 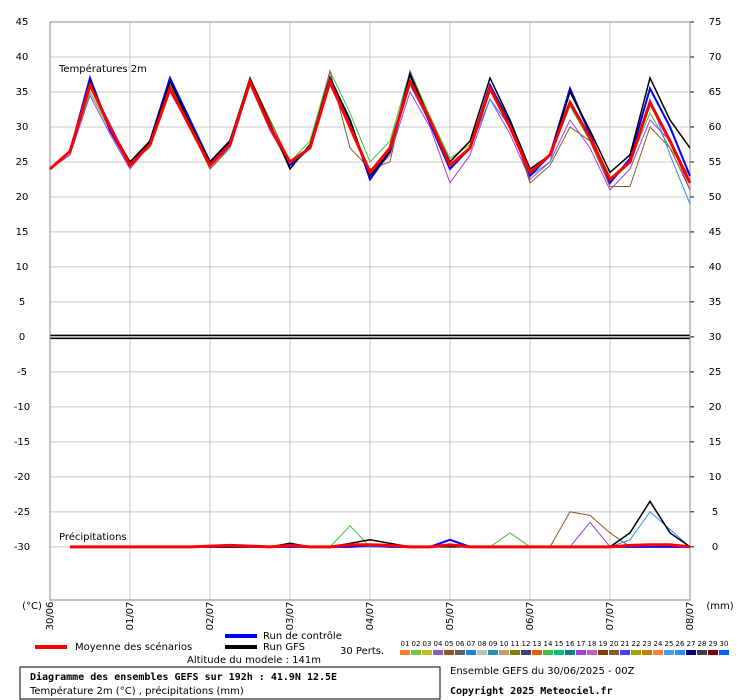 I want to click on perturbation-label: 04, so click(x=438, y=644).